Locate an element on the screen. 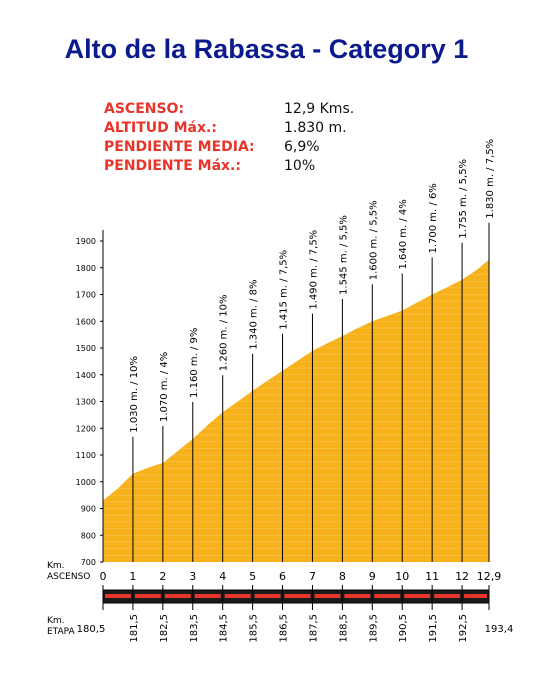  y-tick-label: 1000 is located at coordinates (86, 482).